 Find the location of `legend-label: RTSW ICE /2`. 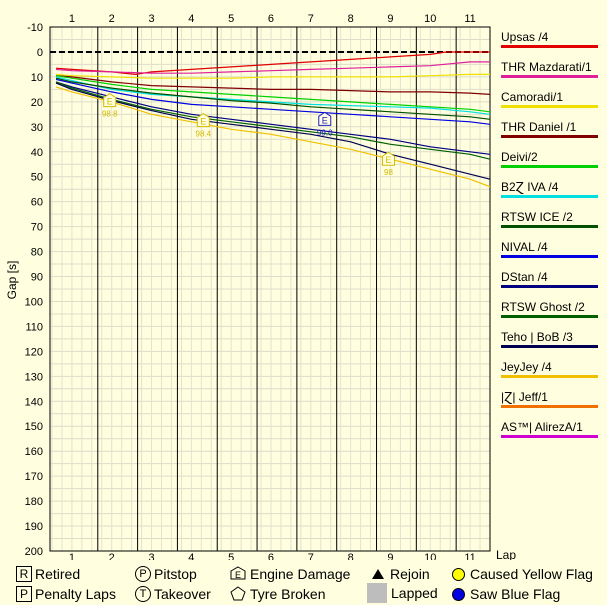

legend-label: RTSW ICE /2 is located at coordinates (537, 217).